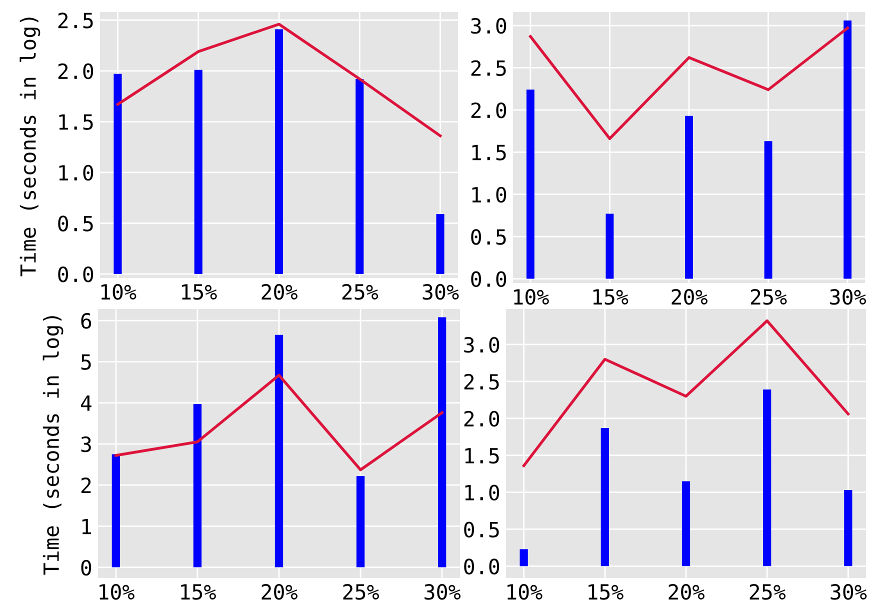 This screenshot has height=605, width=870. Describe the element at coordinates (86, 403) in the screenshot. I see `y-tick-label: 4` at that location.